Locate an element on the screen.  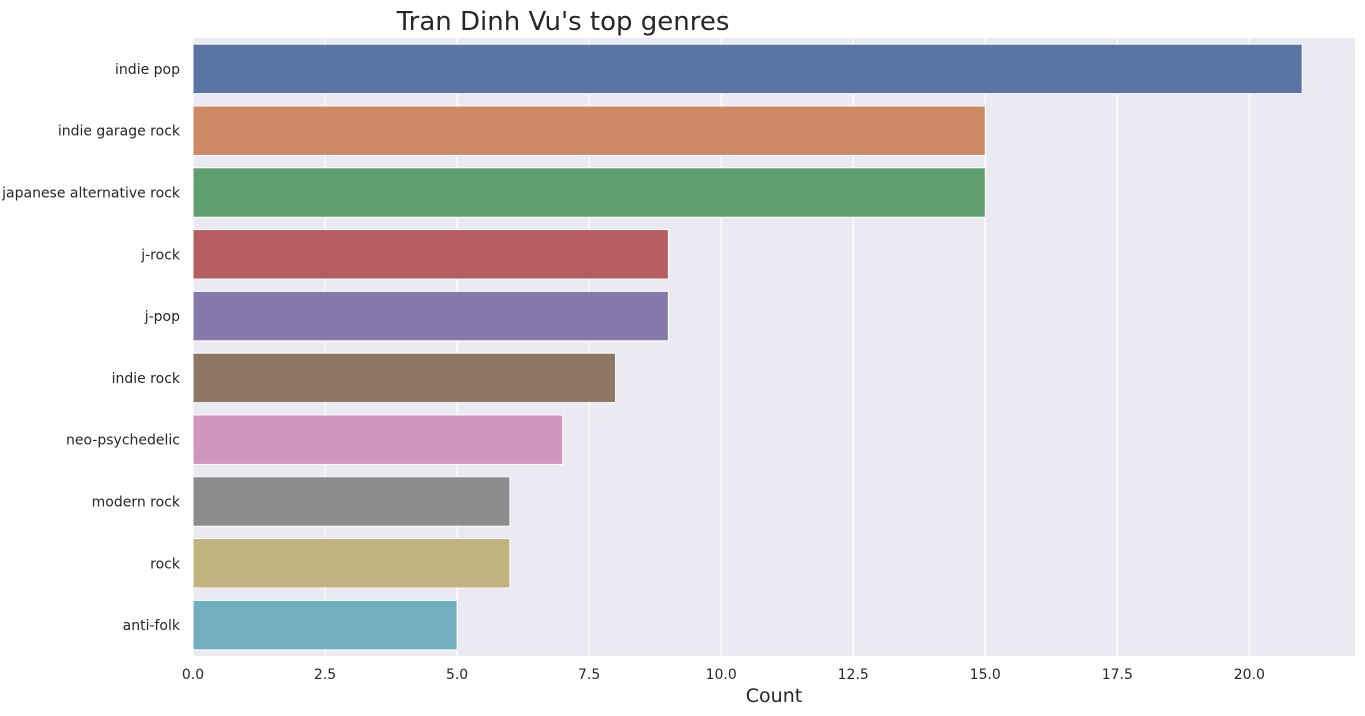
x-axis-ticks: 0.0 2.5 5.0 7.5 10.0 12.5 15.0 17.5 20.0 is located at coordinates (723, 675).